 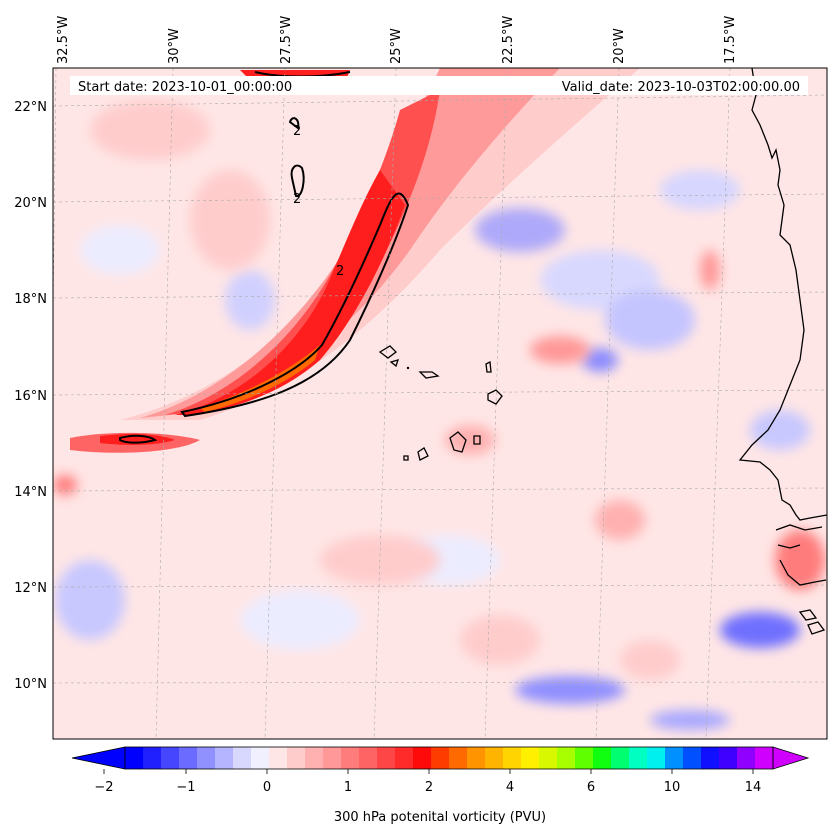 I want to click on colorbar-cells, so click(x=449, y=758).